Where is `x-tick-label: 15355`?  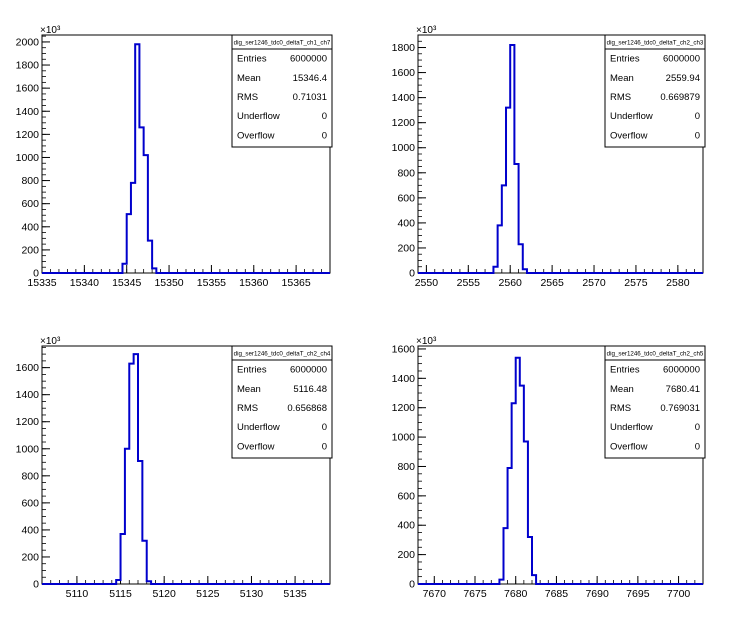 x-tick-label: 15355 is located at coordinates (211, 283).